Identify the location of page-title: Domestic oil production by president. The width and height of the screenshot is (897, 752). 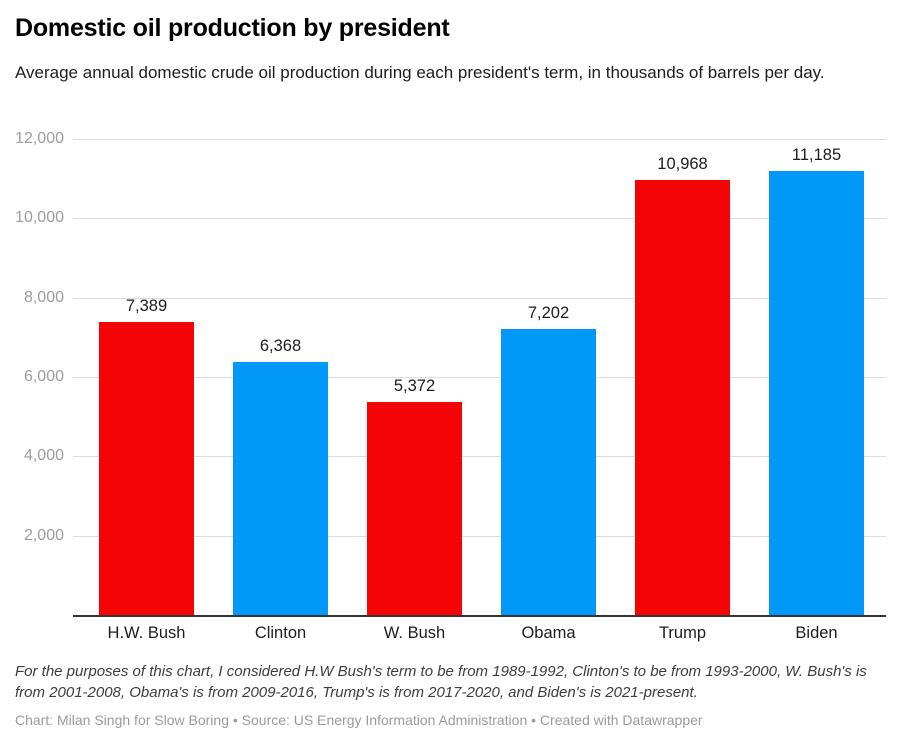
(232, 28).